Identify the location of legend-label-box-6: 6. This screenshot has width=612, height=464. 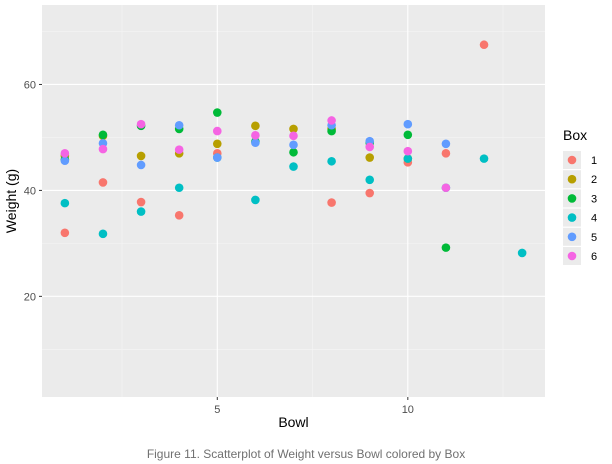
(594, 257).